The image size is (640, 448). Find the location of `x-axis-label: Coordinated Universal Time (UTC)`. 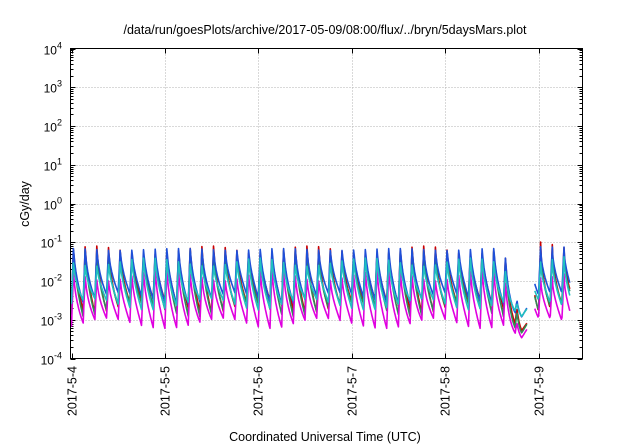

x-axis-label: Coordinated Universal Time (UTC) is located at coordinates (325, 437).